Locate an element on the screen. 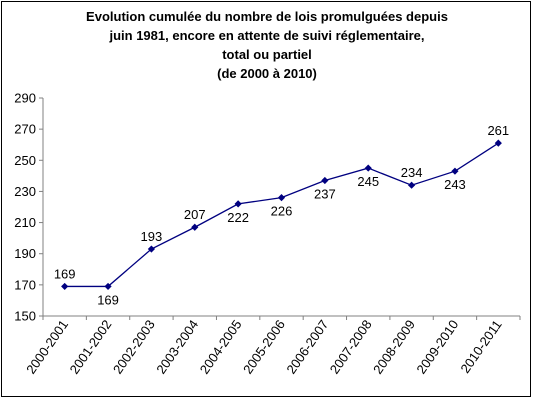  x-tick-label: 2007-2008 is located at coordinates (351, 347).